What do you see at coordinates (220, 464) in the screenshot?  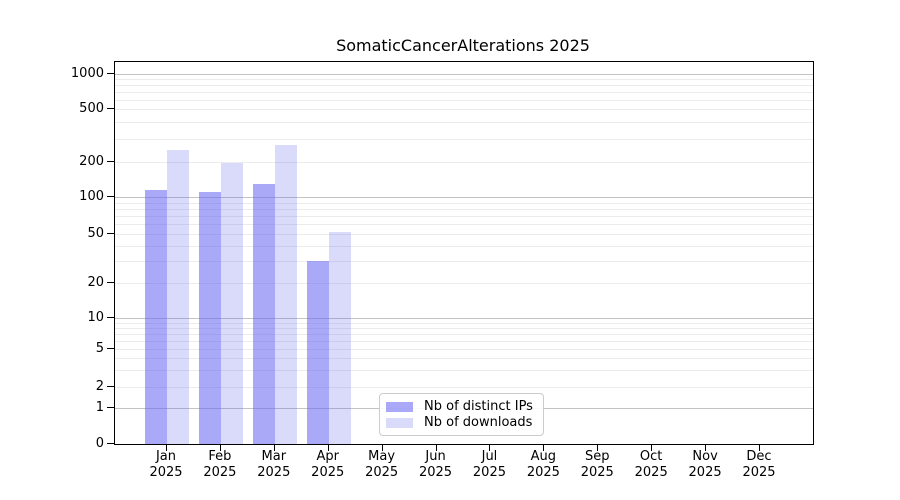 I see `x-tick-label-feb: Feb 2025` at bounding box center [220, 464].